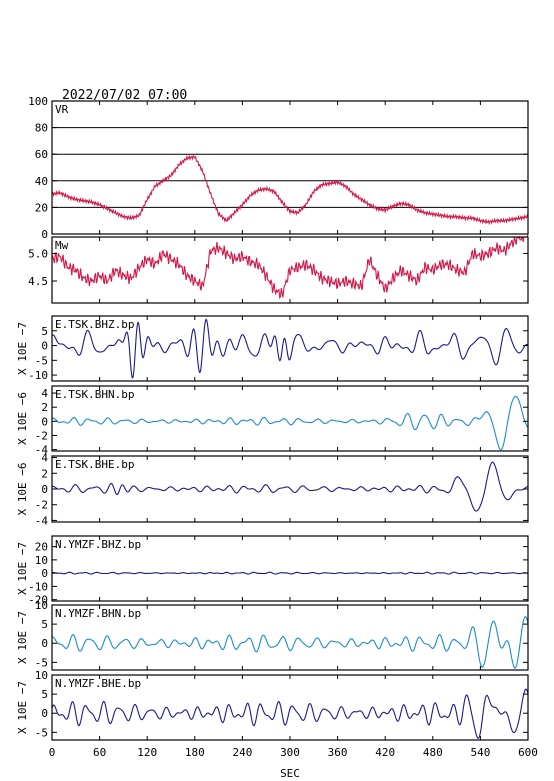 This screenshot has width=554, height=781. I want to click on x-tick-label: 360, so click(338, 752).